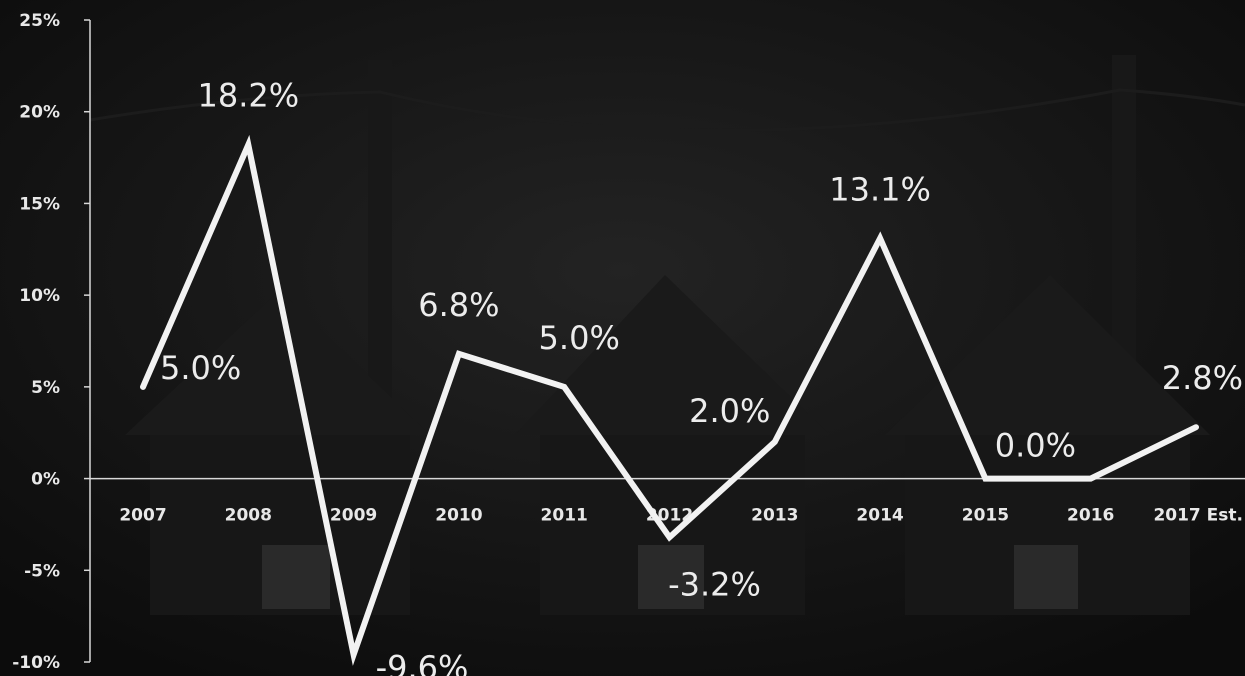 The image size is (1245, 676). Describe the element at coordinates (36, 663) in the screenshot. I see `y-tick-label: -10%` at that location.